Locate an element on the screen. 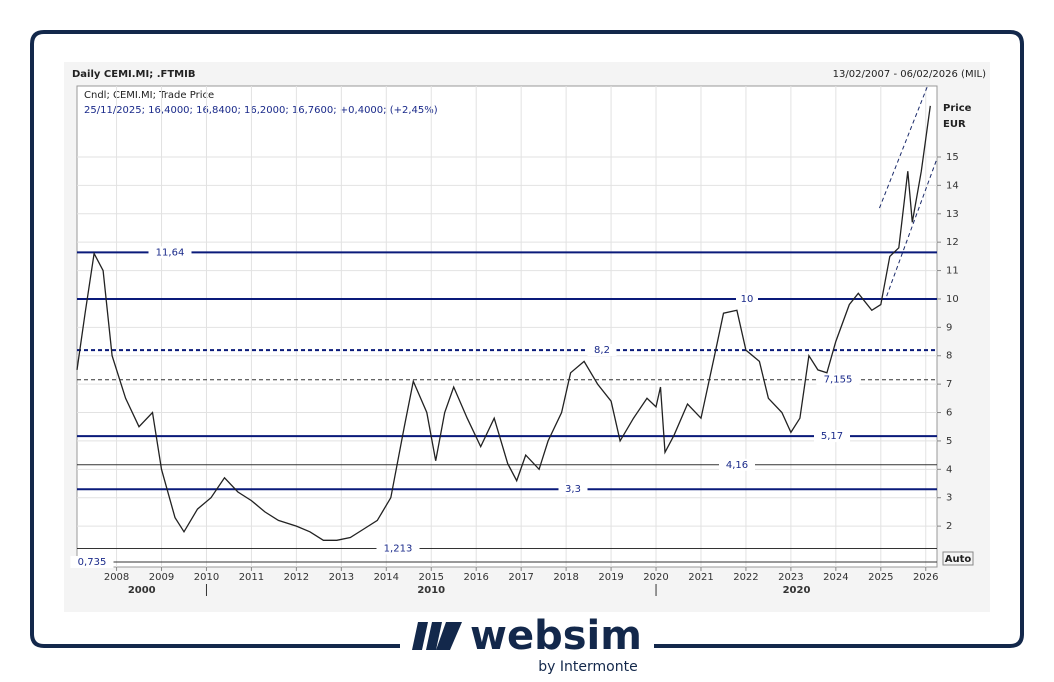 This screenshot has width=1054, height=682. y-tick-label: 8 is located at coordinates (949, 356).